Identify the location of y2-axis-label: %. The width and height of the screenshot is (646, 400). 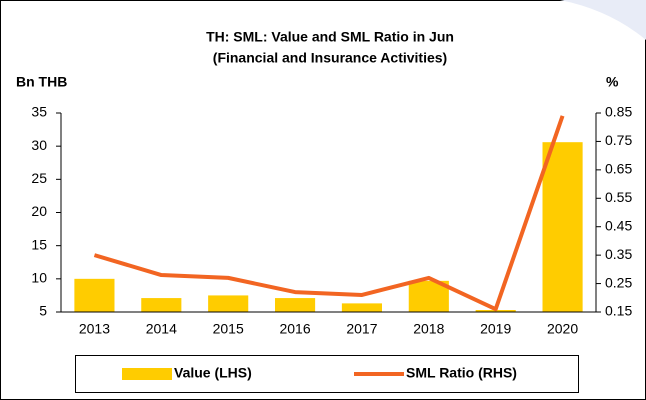
(612, 82).